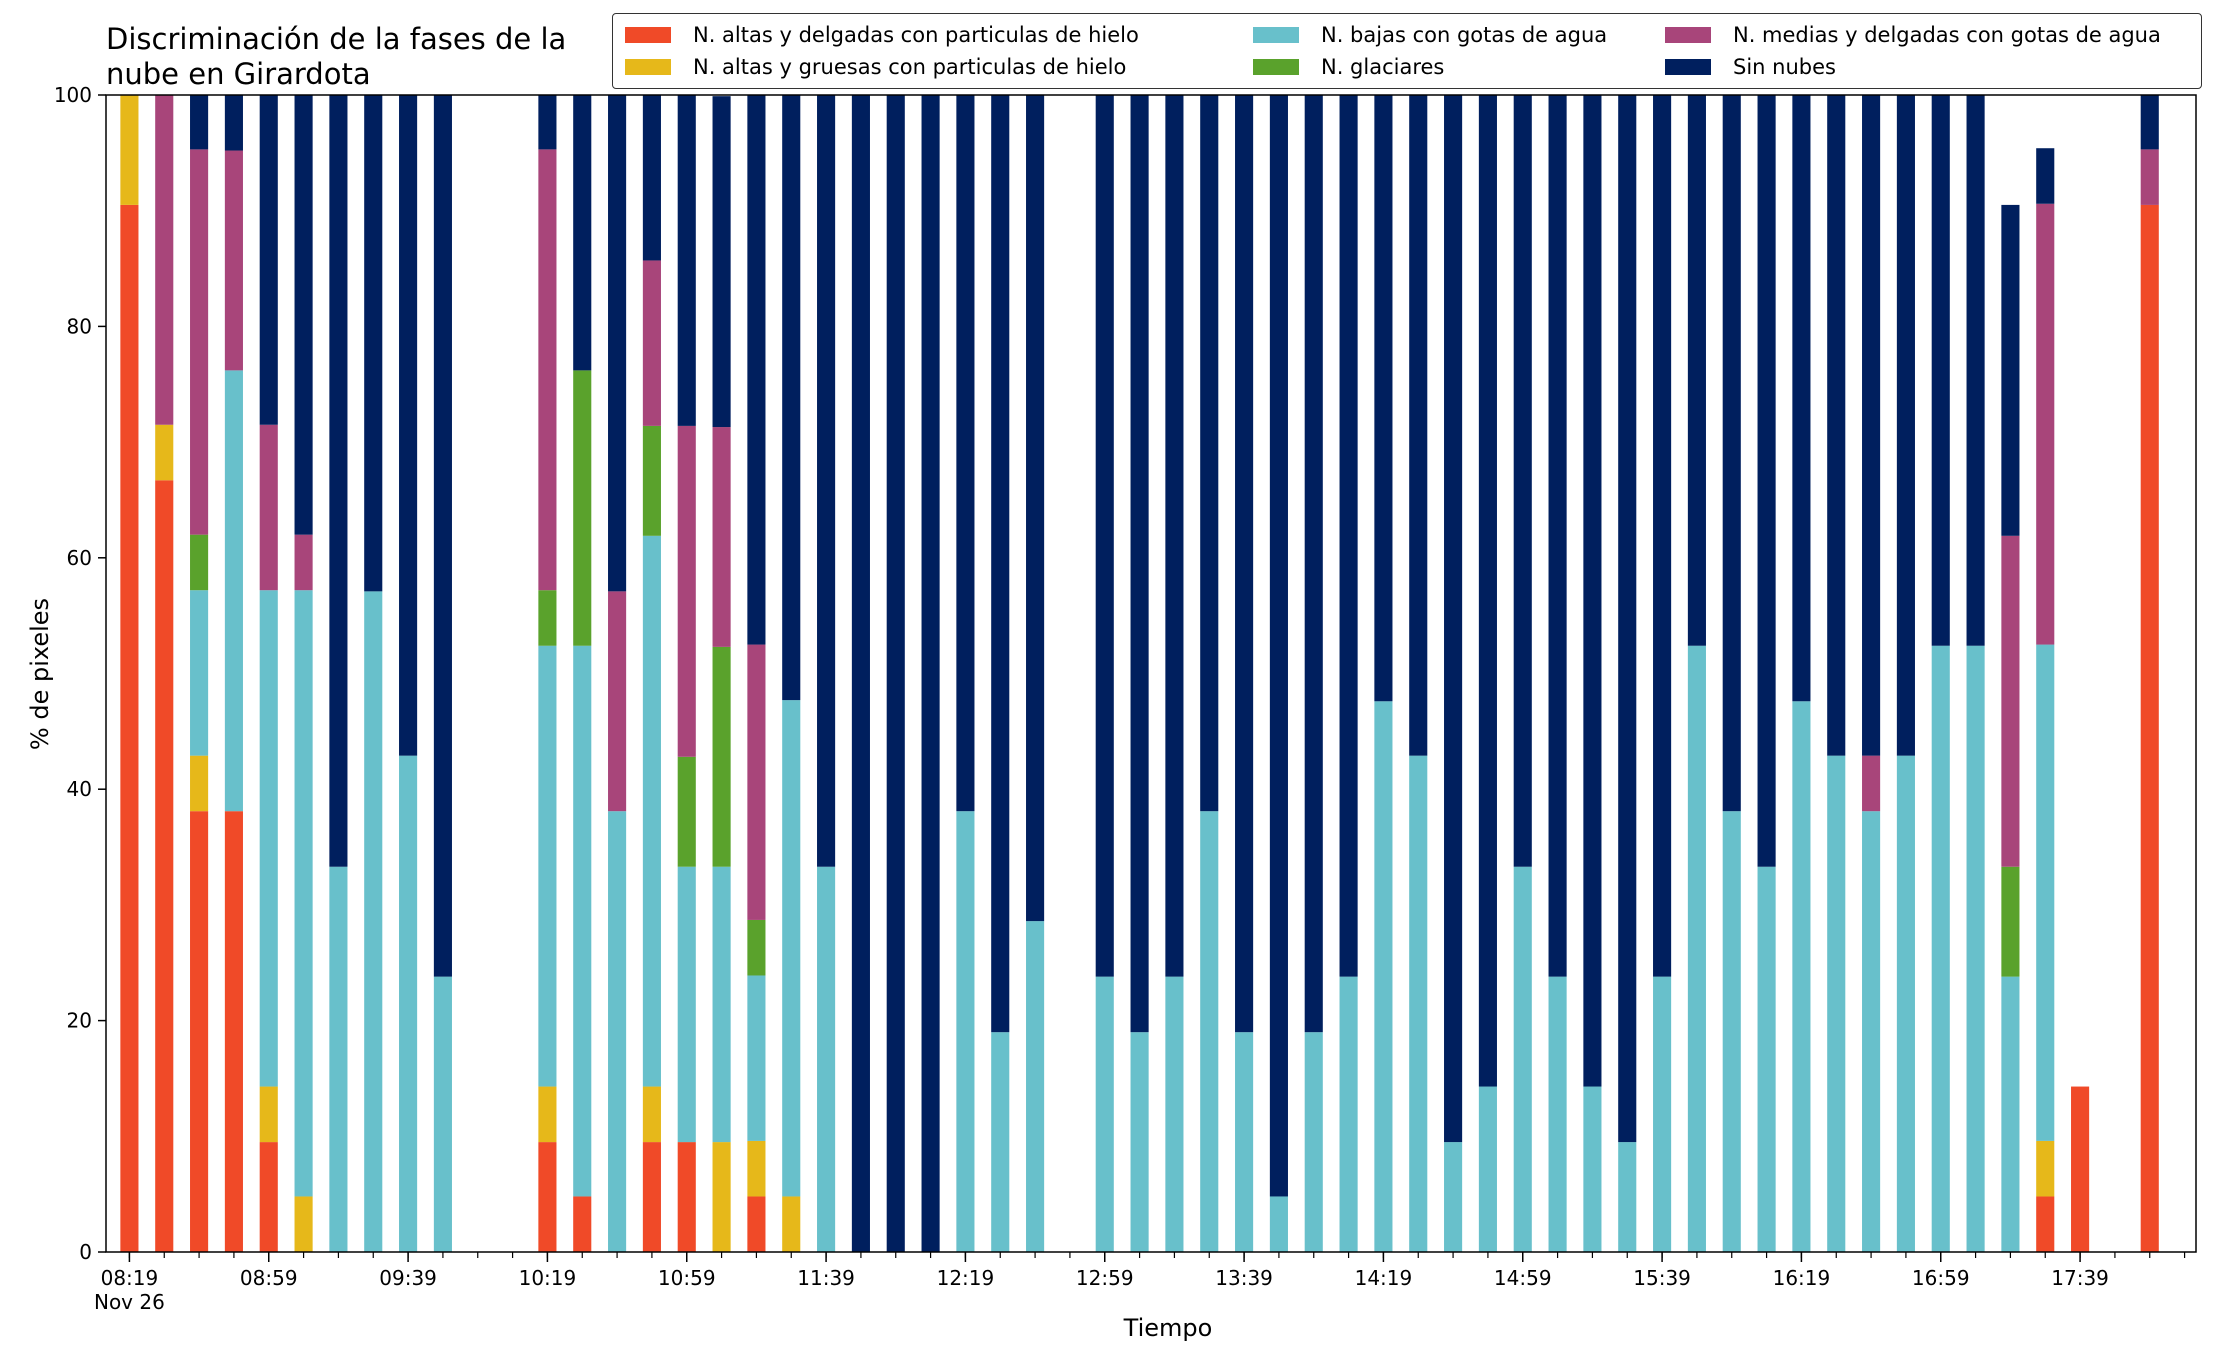 Image resolution: width=2216 pixels, height=1355 pixels. I want to click on bar-segment-1739-s0, so click(2080, 1169).